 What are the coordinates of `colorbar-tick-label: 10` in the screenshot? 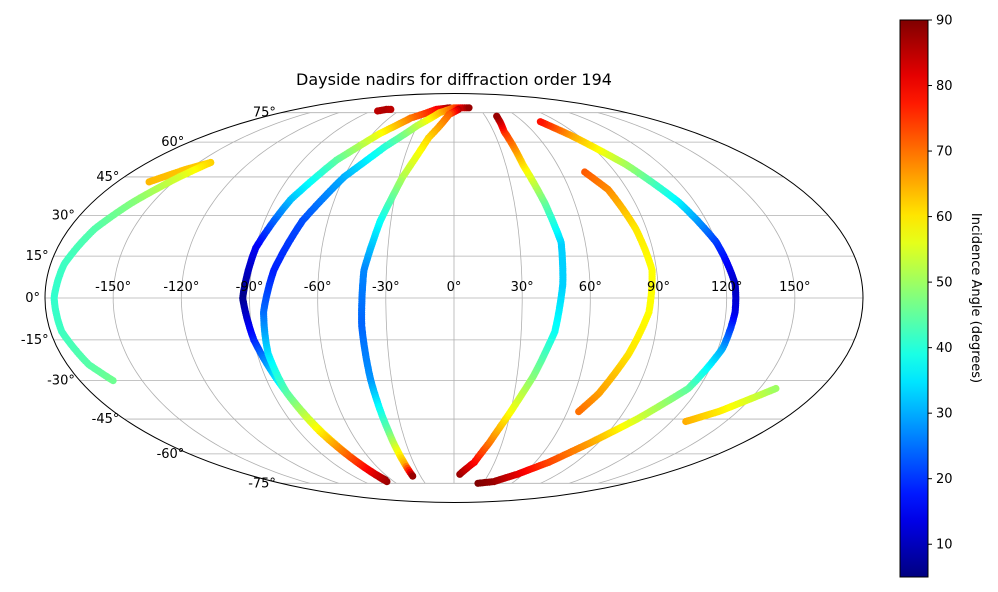 It's located at (944, 545).